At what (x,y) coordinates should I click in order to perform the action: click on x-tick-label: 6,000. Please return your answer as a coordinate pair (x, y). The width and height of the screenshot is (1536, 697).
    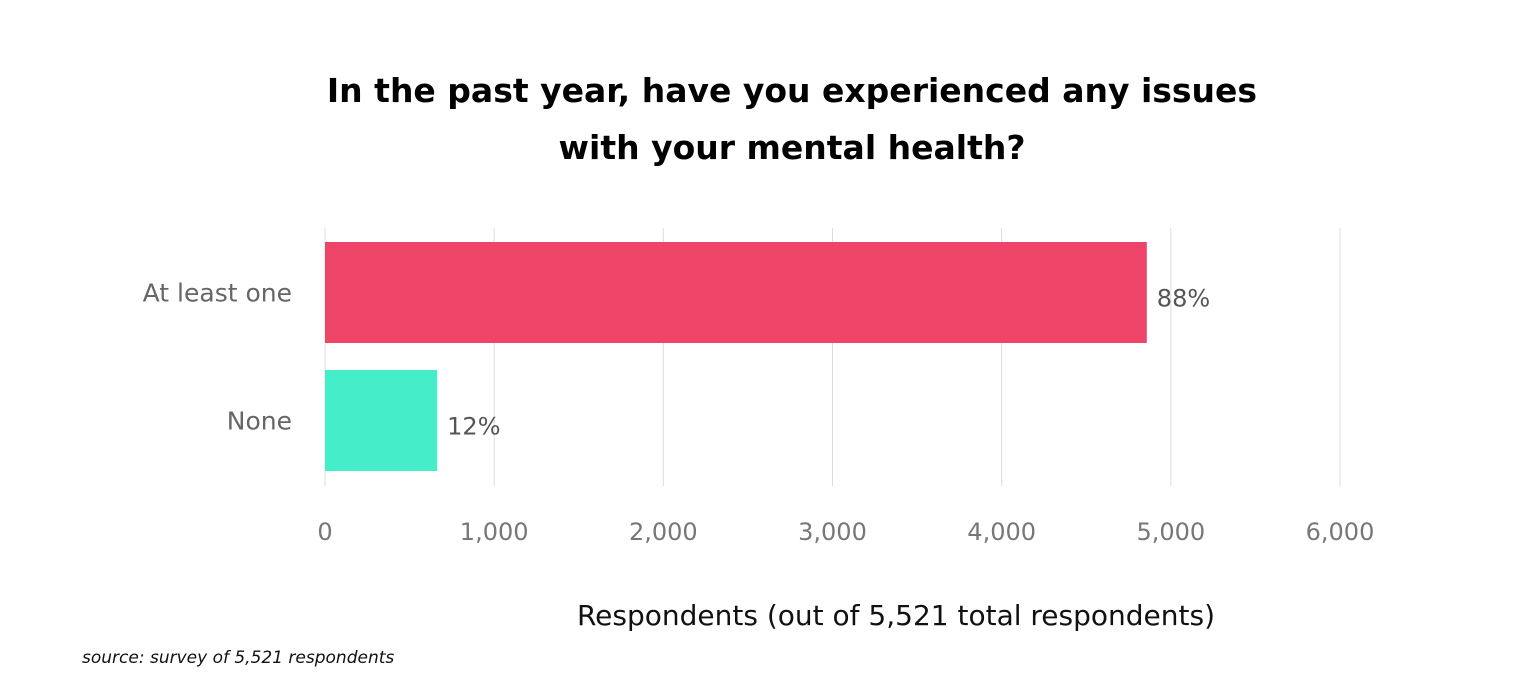
    Looking at the image, I should click on (1340, 532).